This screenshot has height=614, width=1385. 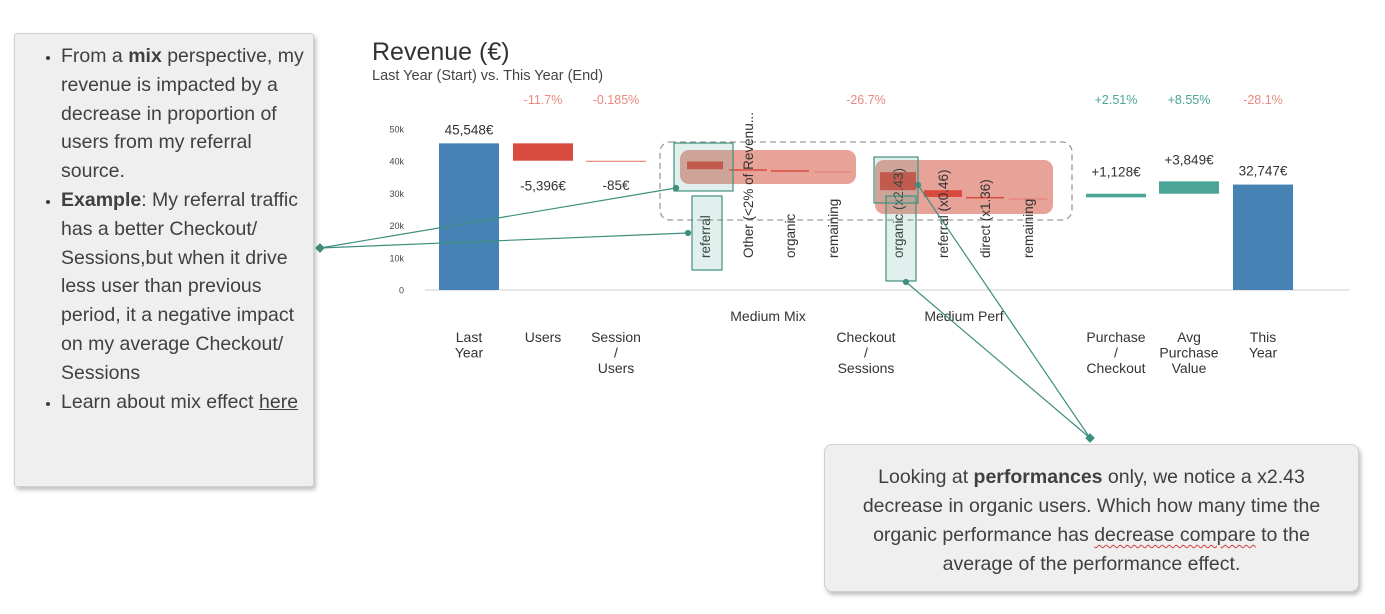 I want to click on annotation-boxes, so click(x=796, y=212).